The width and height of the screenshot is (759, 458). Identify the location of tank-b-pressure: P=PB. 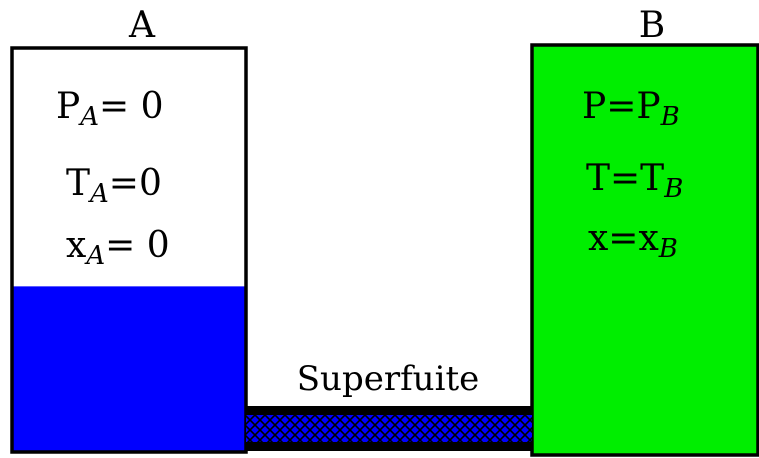
(631, 109).